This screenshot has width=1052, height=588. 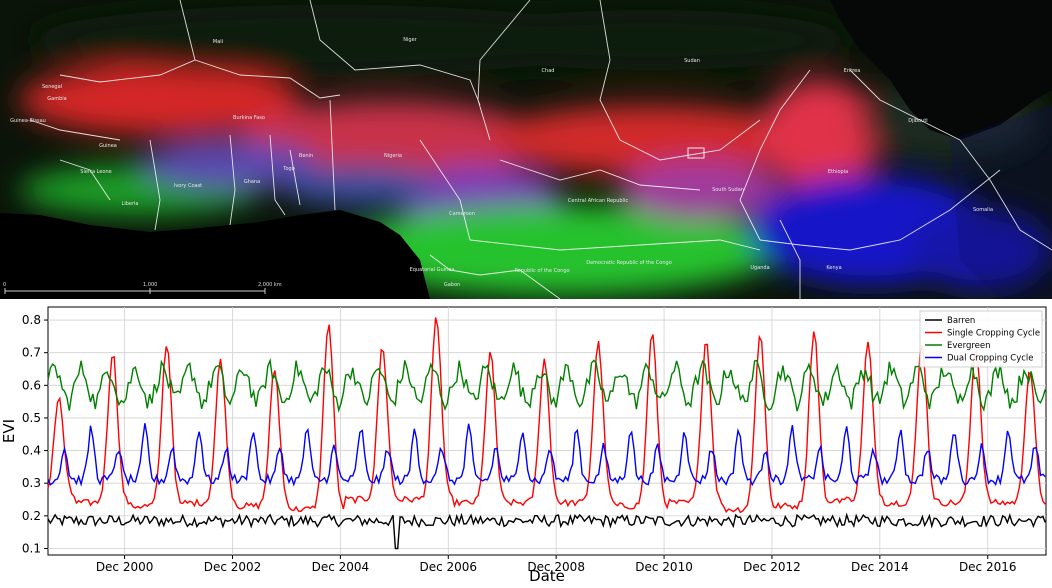 I want to click on x-tick-label: Dec 2004, so click(x=341, y=567).